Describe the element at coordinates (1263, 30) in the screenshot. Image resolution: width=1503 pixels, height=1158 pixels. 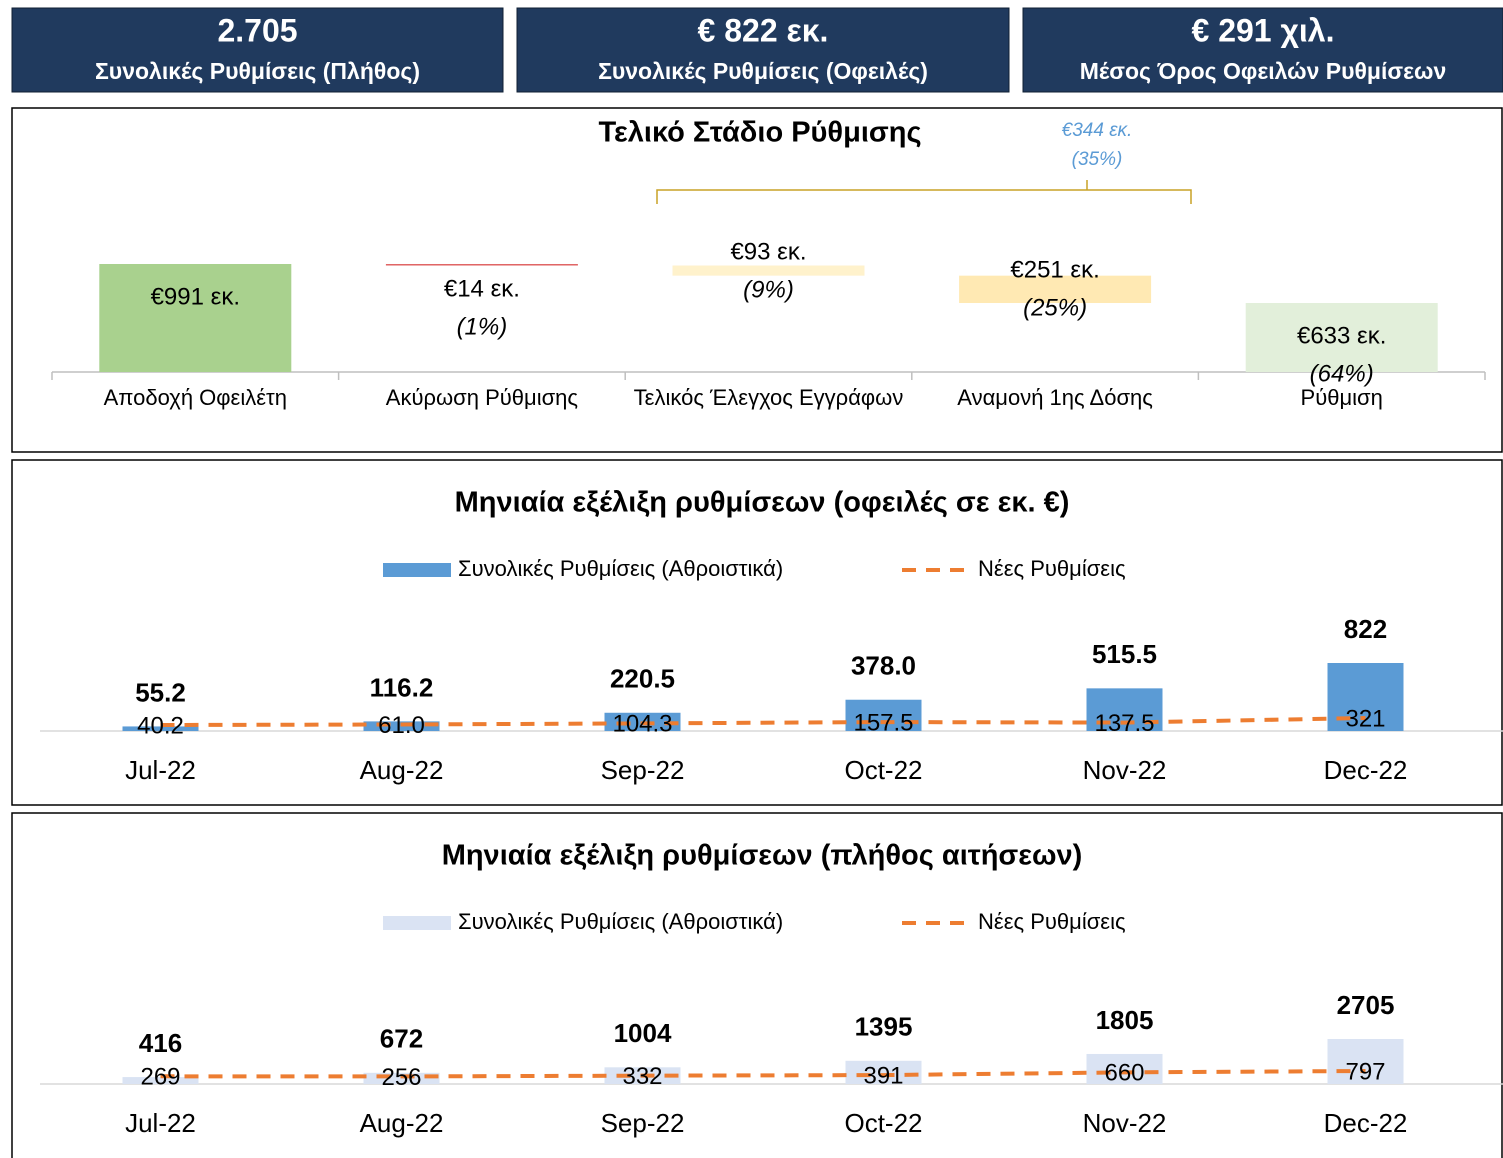
I see `kpi-value: € 291 χιλ.` at that location.